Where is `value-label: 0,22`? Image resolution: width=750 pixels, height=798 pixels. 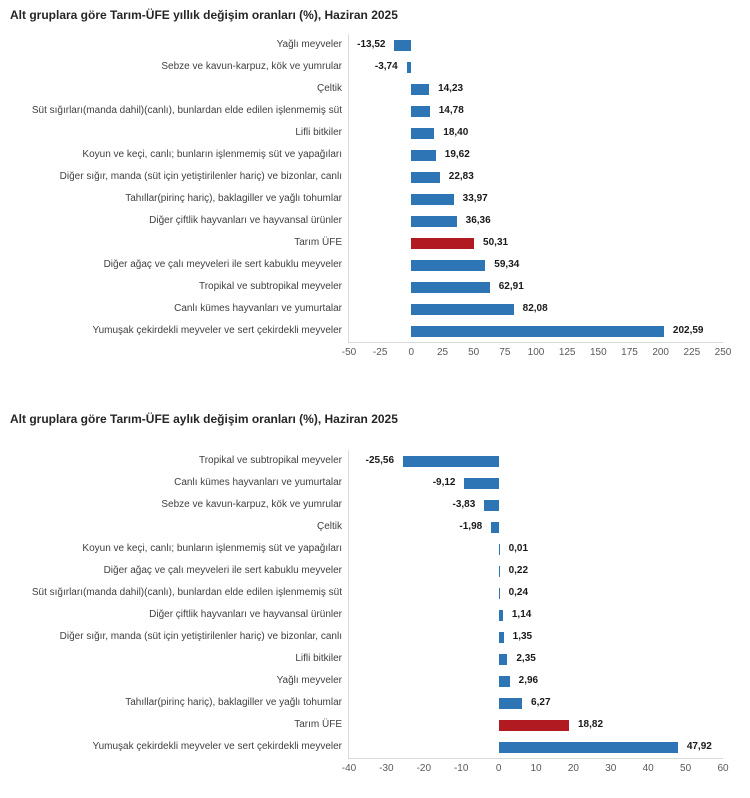 value-label: 0,22 is located at coordinates (518, 570).